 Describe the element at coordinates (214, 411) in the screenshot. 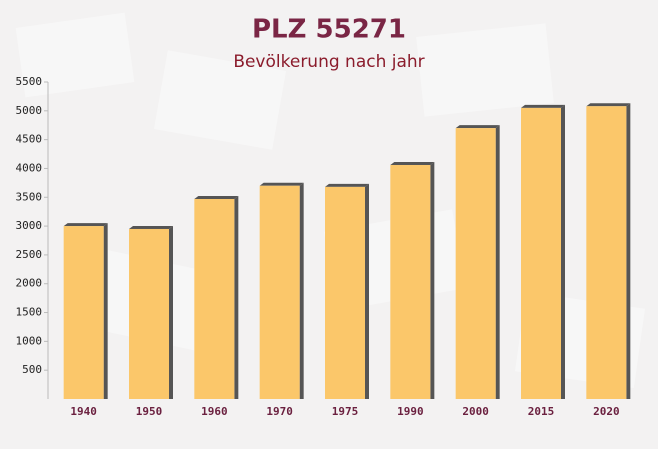

I see `x-tick-label: 1960` at that location.